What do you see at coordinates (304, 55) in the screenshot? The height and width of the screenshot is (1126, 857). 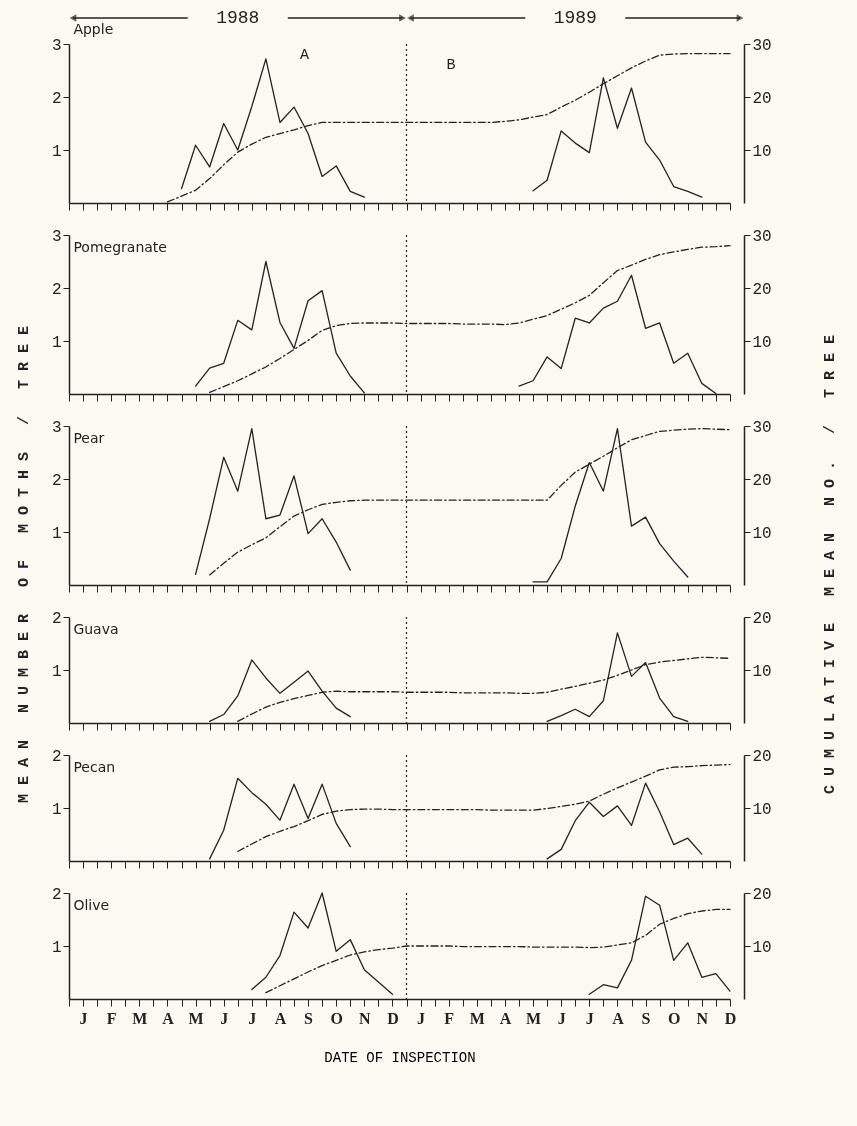 I see `annotation: A` at bounding box center [304, 55].